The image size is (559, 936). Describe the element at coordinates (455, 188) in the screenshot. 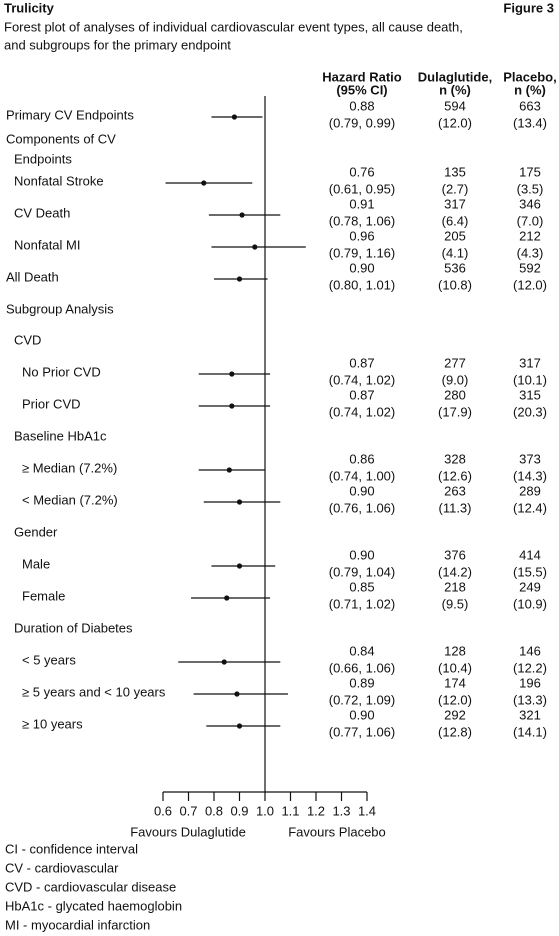

I see `dul-pct: (2.7)` at that location.